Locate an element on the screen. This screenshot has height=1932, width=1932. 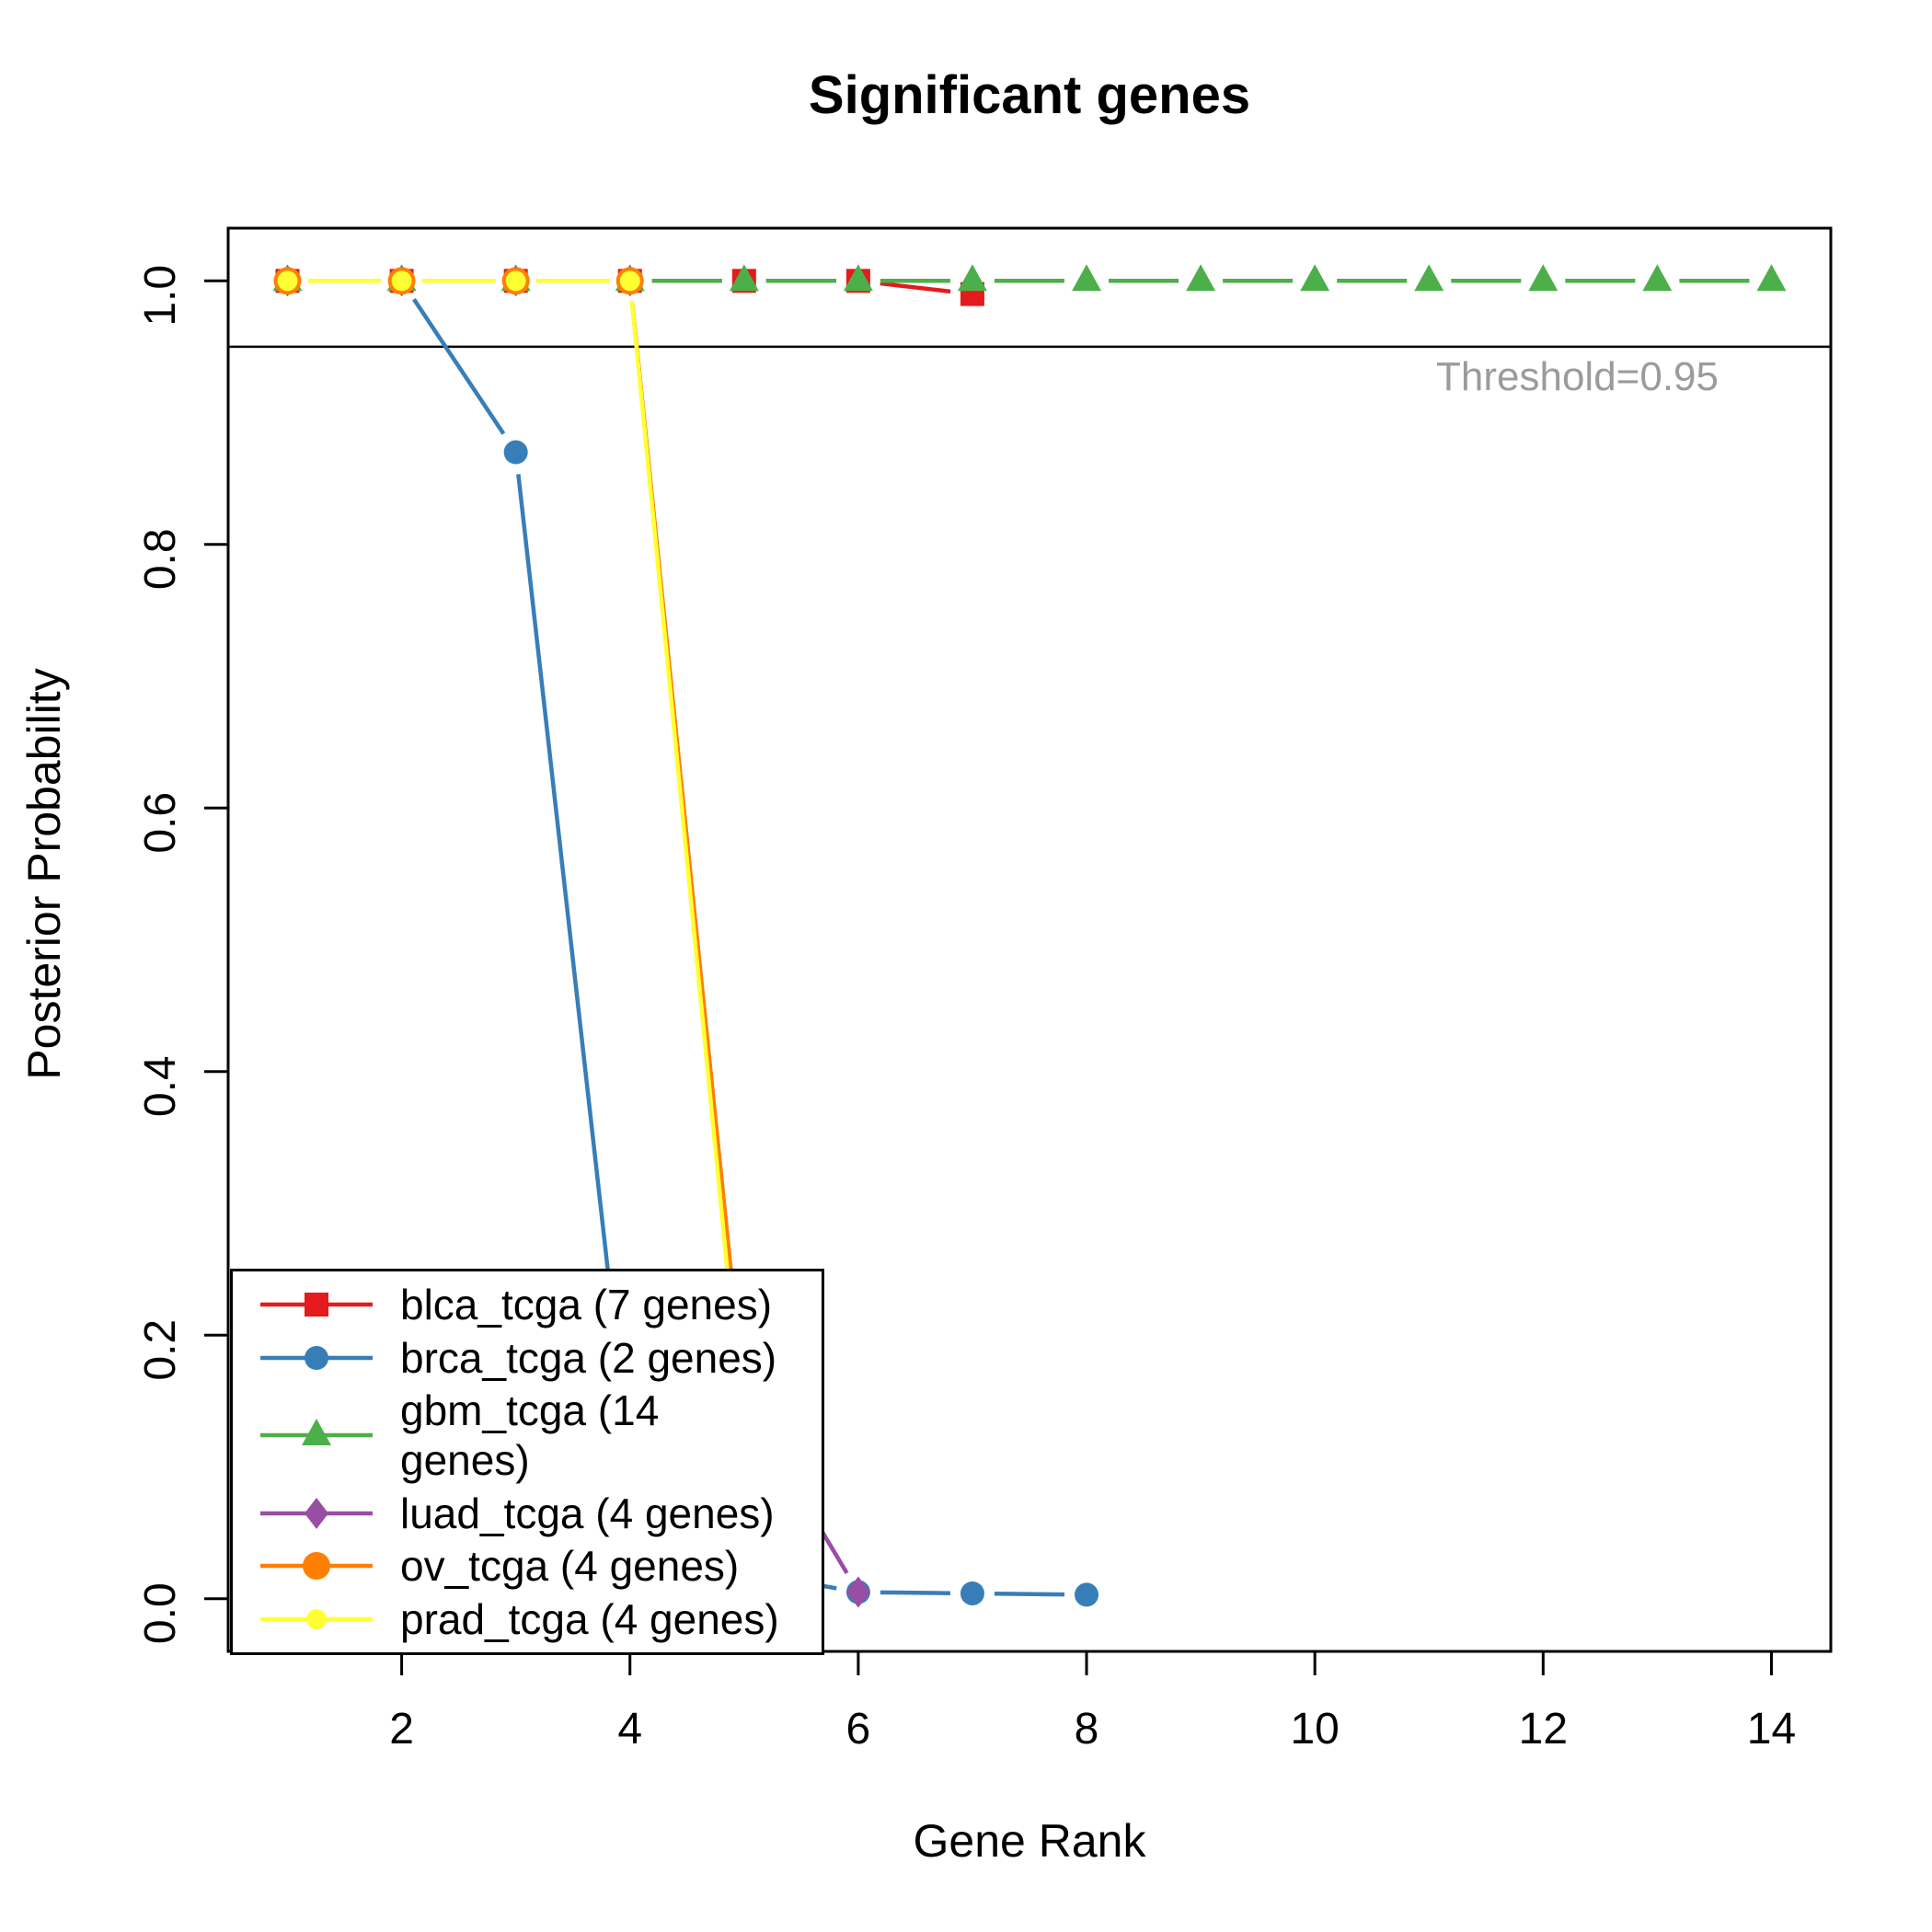
legend-marker-square-icon is located at coordinates (316, 1305).